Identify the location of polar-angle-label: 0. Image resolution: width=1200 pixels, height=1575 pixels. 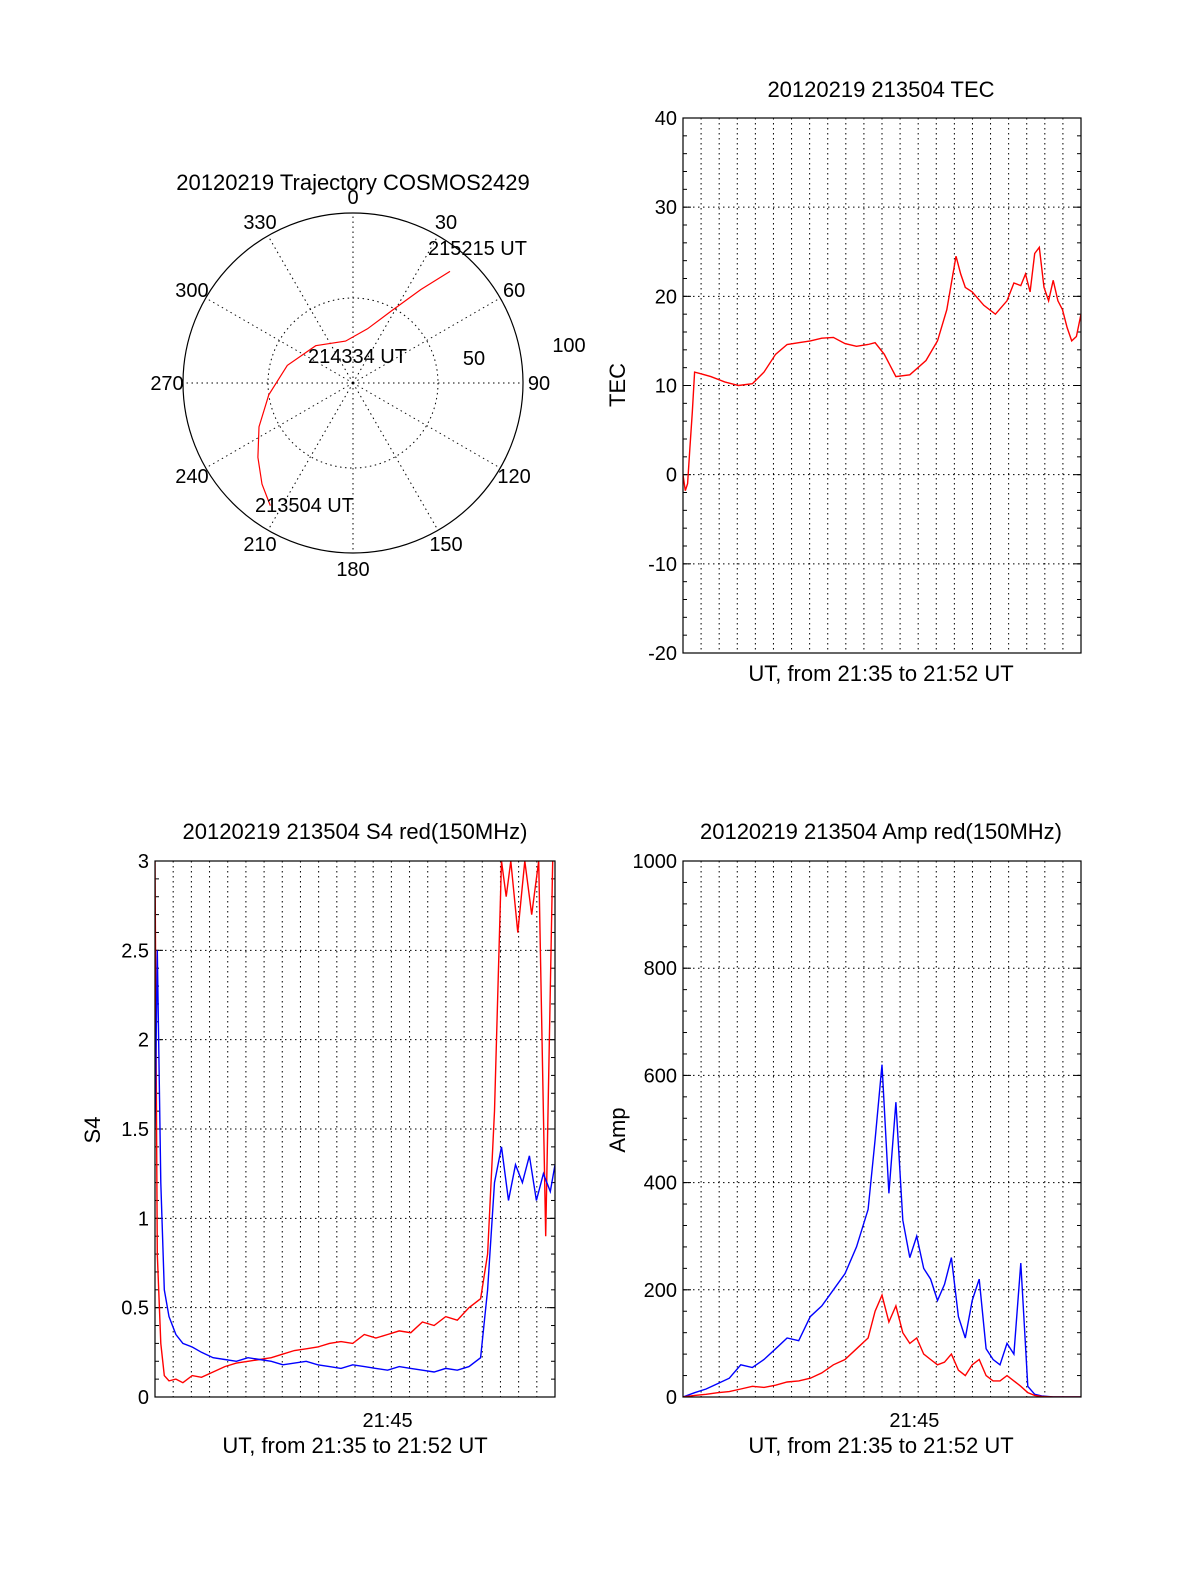
(352, 198).